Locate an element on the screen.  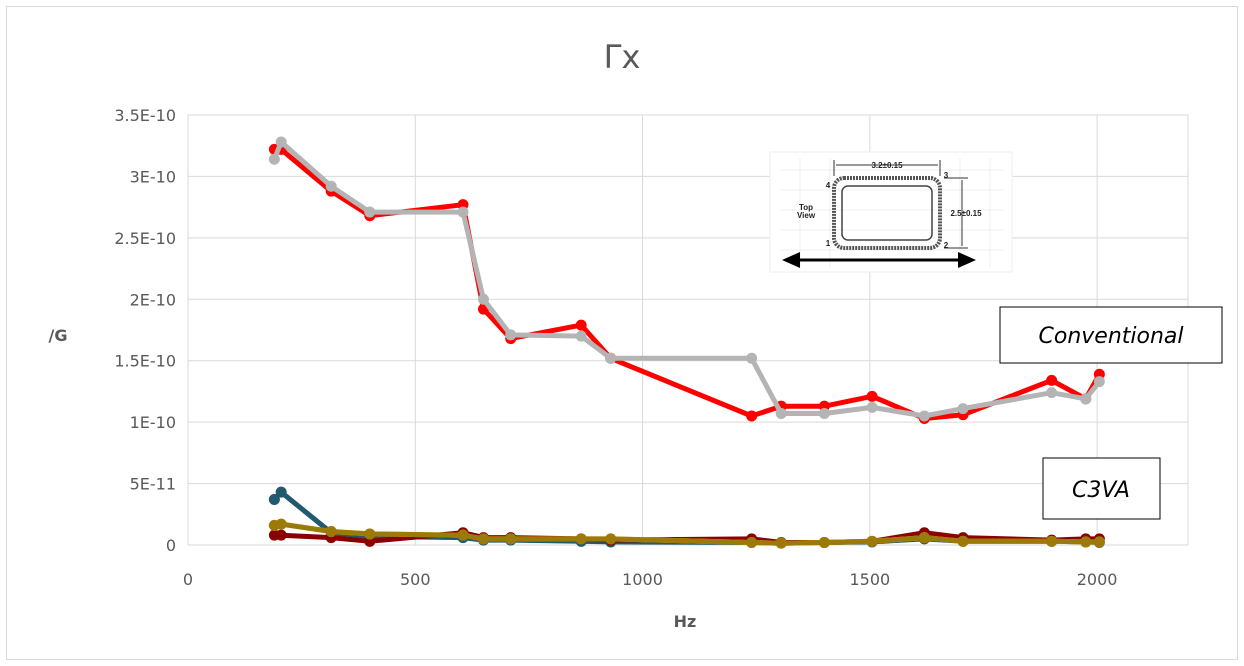
inset-pin-4: 4 is located at coordinates (828, 185).